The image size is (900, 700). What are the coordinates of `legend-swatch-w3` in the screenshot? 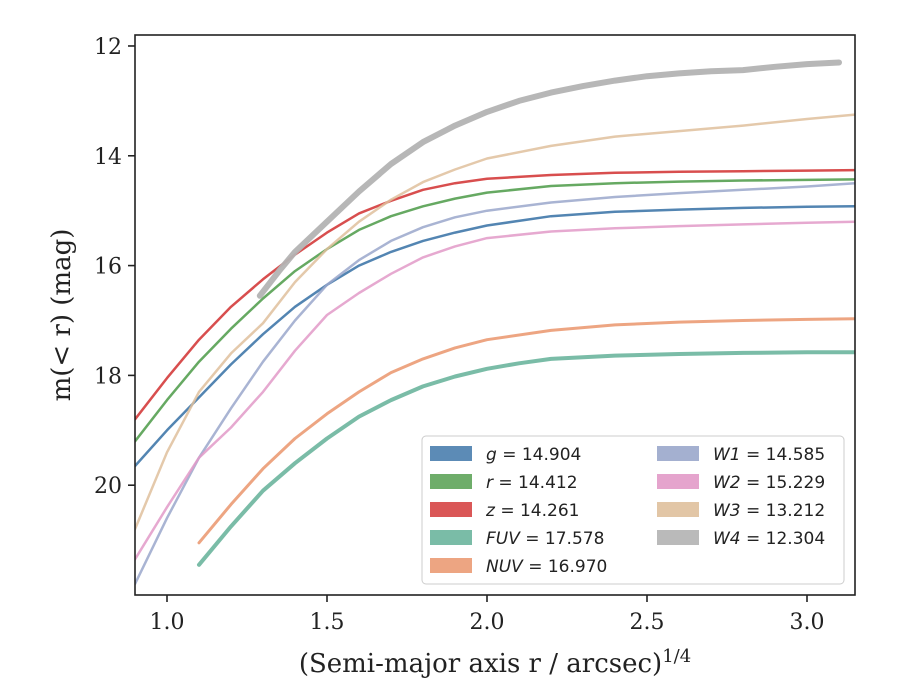 It's located at (678, 509).